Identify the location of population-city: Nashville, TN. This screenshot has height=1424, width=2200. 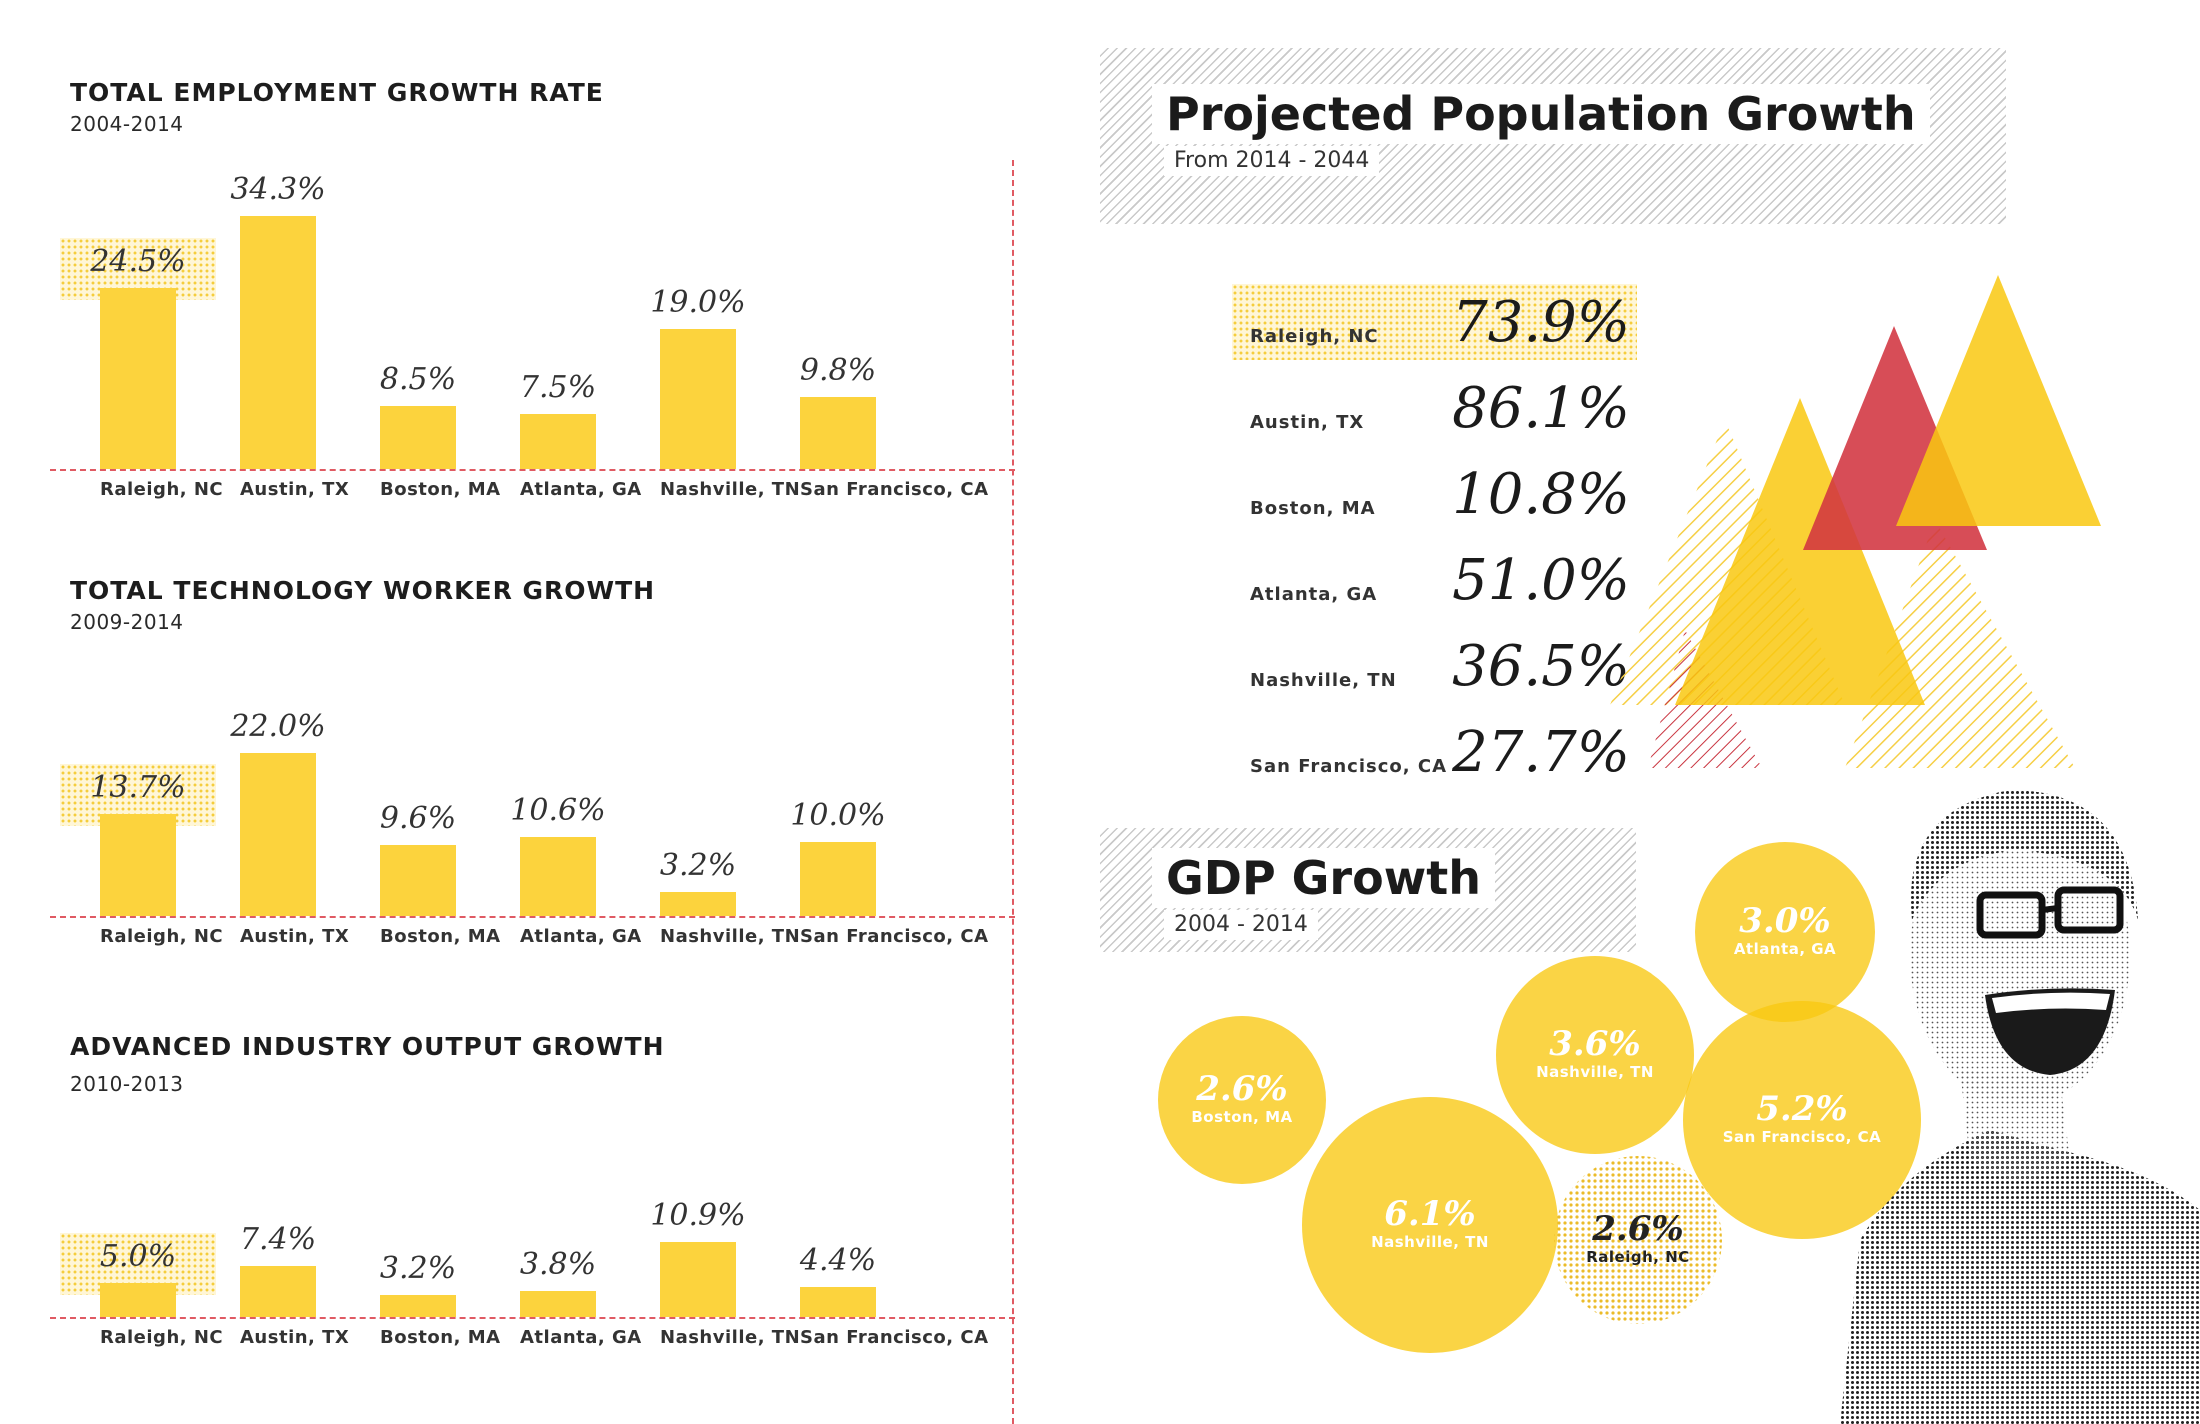
(1323, 680).